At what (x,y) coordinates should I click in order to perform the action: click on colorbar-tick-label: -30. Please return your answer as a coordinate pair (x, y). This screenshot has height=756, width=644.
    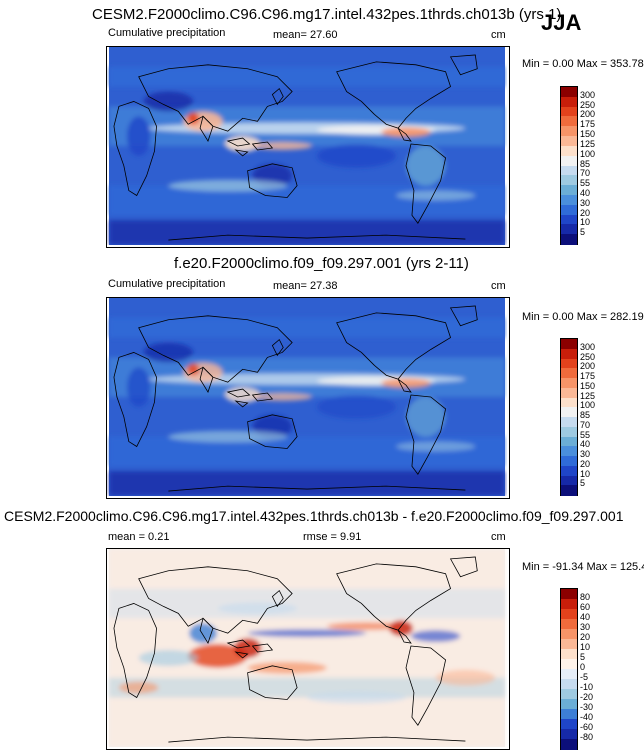
    Looking at the image, I should click on (587, 707).